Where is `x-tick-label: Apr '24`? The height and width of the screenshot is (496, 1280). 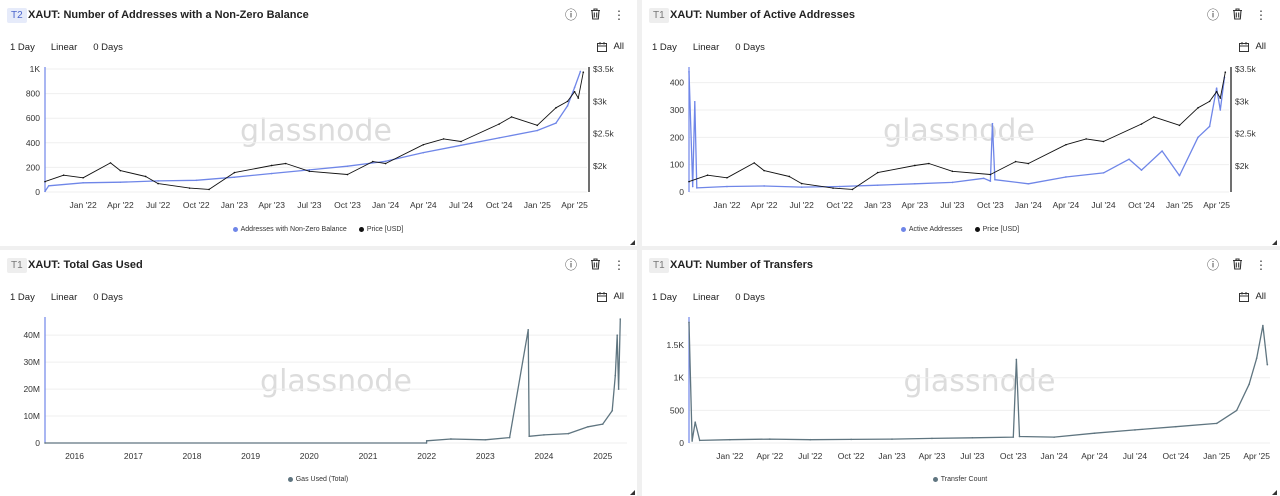
x-tick-label: Apr '24 is located at coordinates (1066, 205).